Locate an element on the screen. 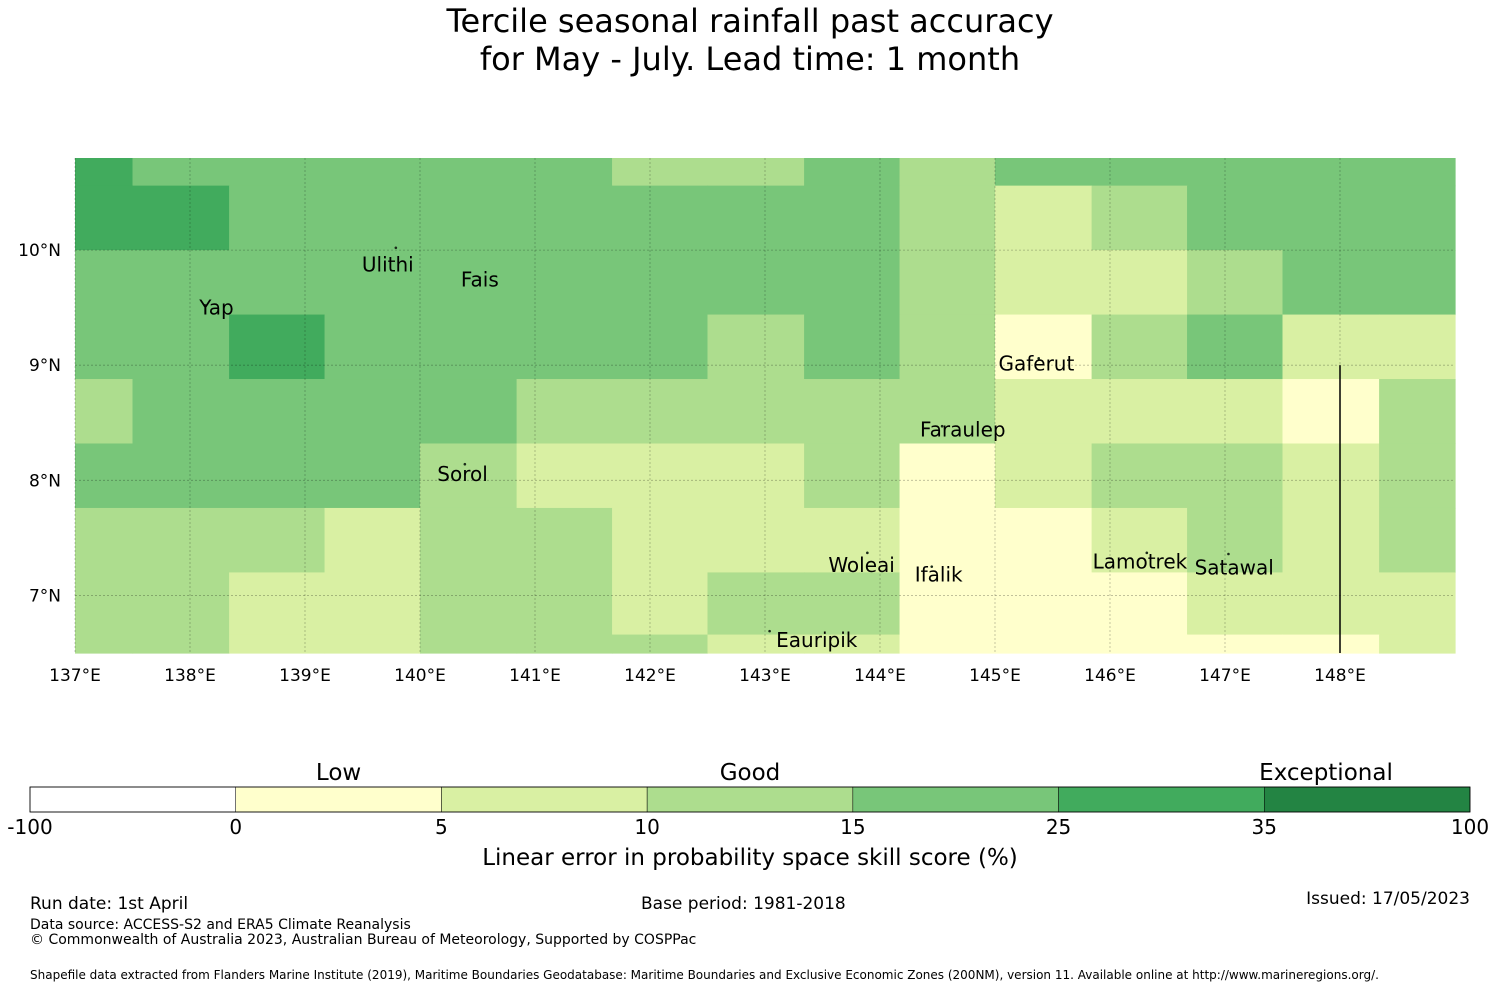 This screenshot has width=1500, height=990. base-period: Base period: 1981-2018 is located at coordinates (743, 904).